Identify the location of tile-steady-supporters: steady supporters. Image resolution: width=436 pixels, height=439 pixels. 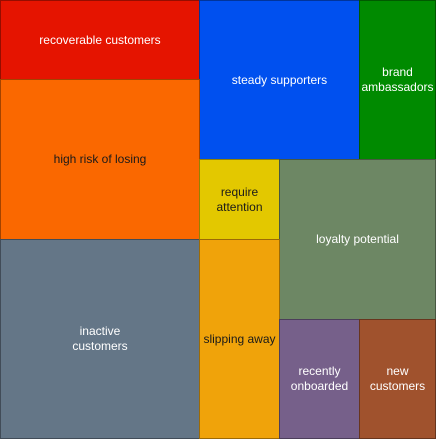
(279, 80).